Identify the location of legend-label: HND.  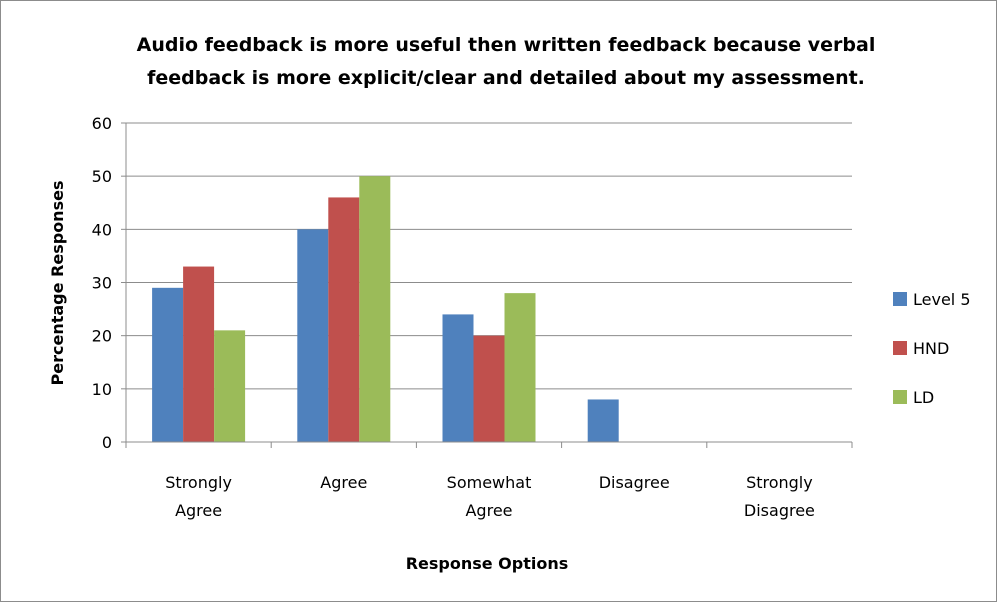
(931, 348).